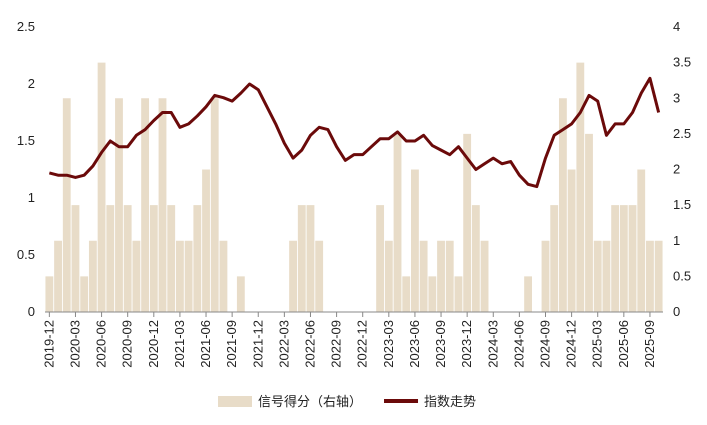 This screenshot has height=425, width=707. I want to click on x-tick-label: 2024-06, so click(518, 344).